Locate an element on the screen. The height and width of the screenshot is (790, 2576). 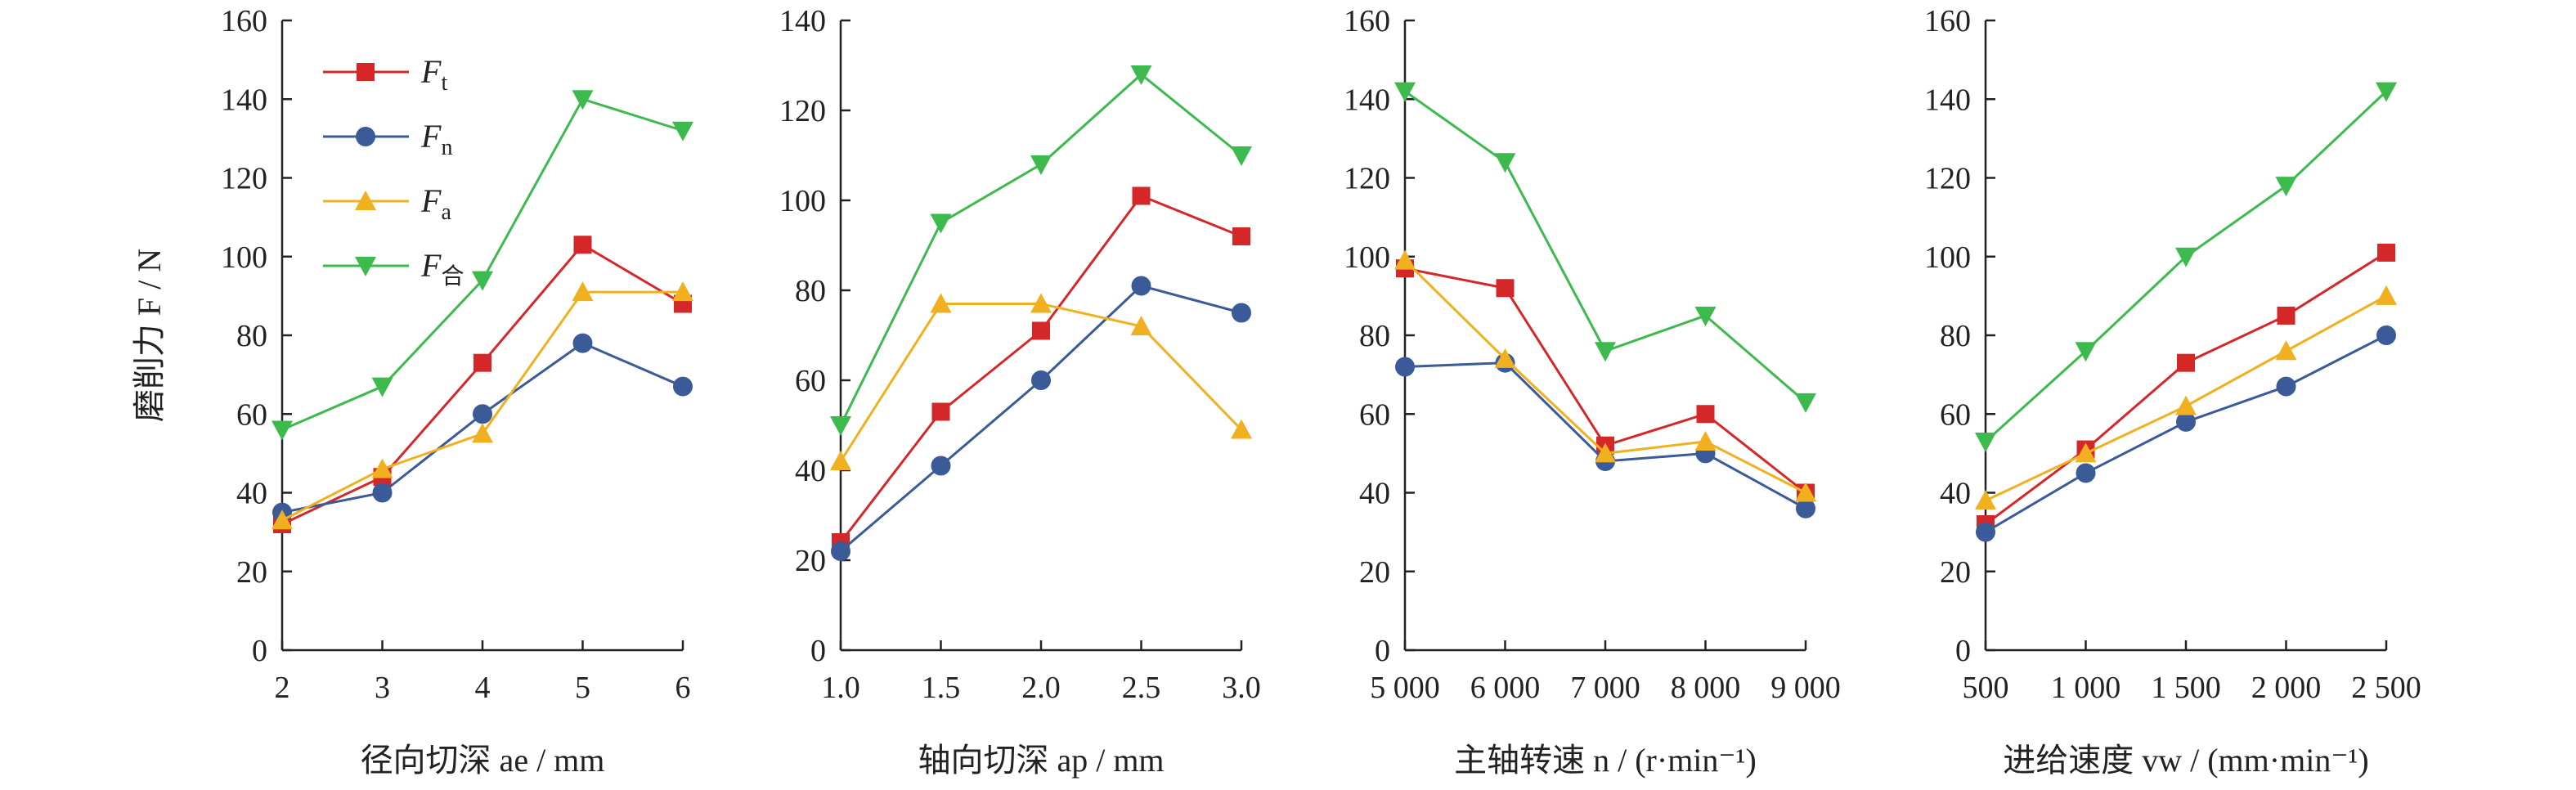
y-tick-label: 80 is located at coordinates (251, 336).